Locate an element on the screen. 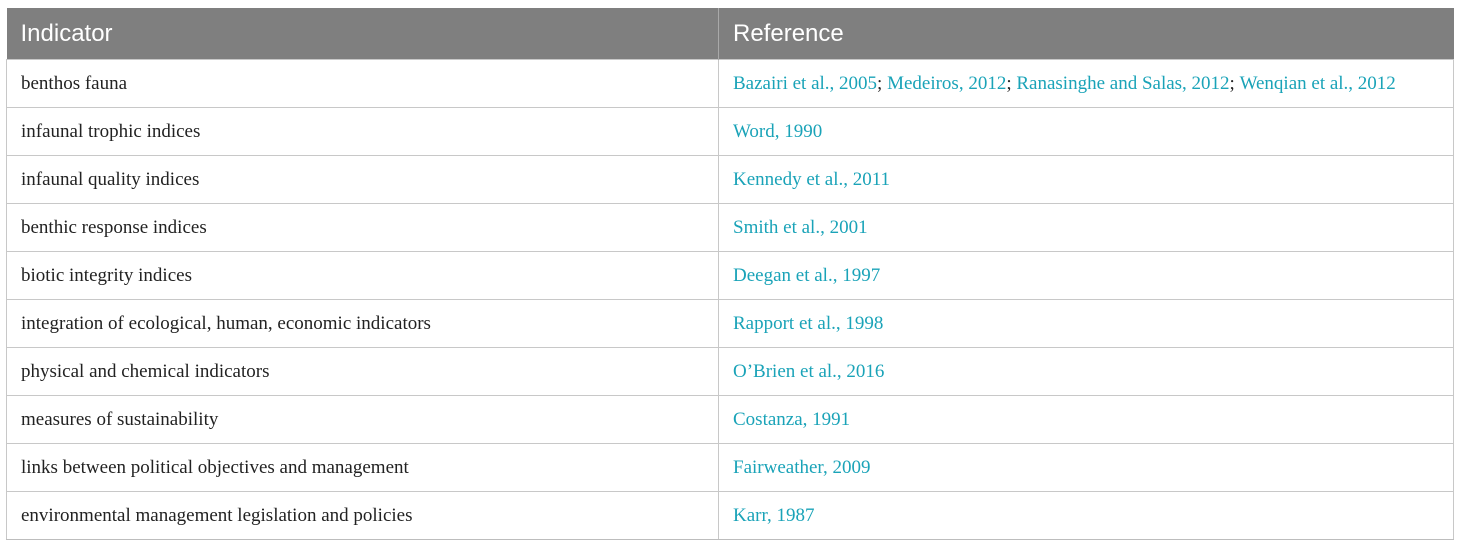 This screenshot has height=550, width=1460. column-header-indicator: Indicator is located at coordinates (362, 34).